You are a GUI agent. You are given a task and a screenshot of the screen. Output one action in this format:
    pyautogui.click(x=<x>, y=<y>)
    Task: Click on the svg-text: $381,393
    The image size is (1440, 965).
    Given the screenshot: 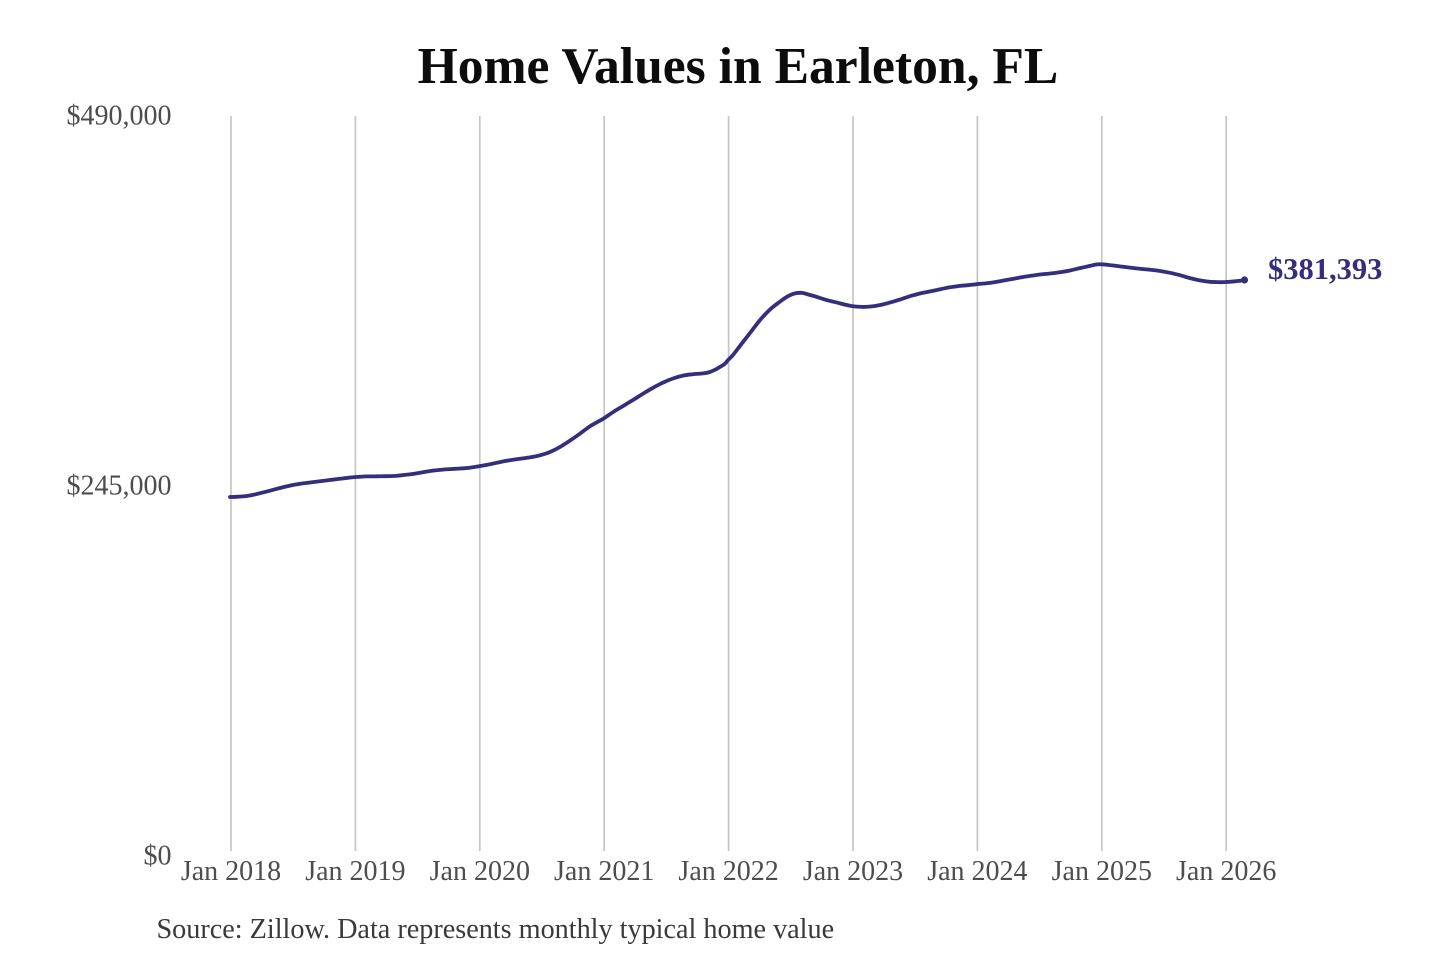 What is the action you would take?
    pyautogui.click(x=1325, y=269)
    